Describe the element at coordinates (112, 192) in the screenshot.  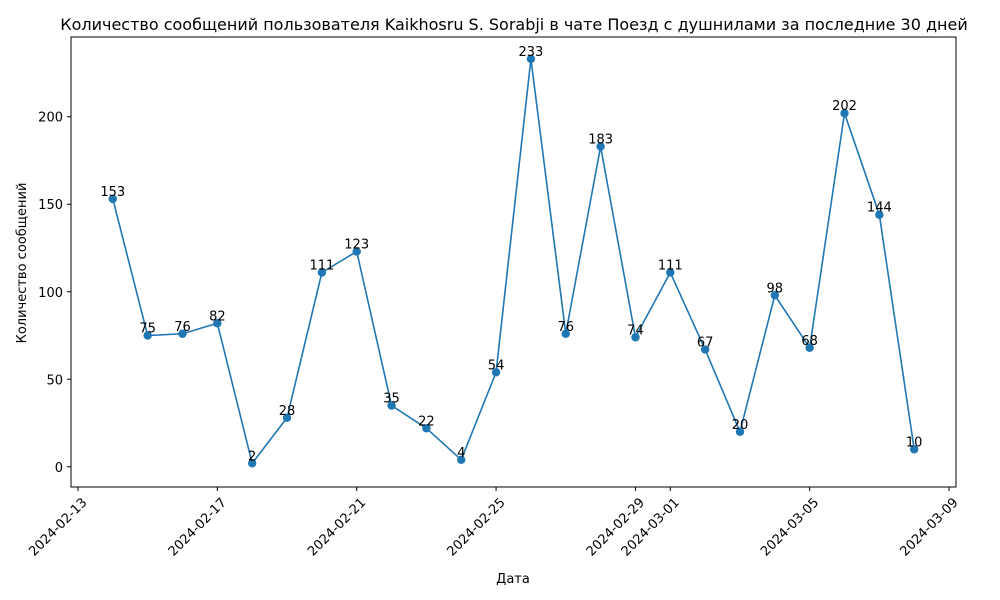
I see `data-label: 153` at that location.